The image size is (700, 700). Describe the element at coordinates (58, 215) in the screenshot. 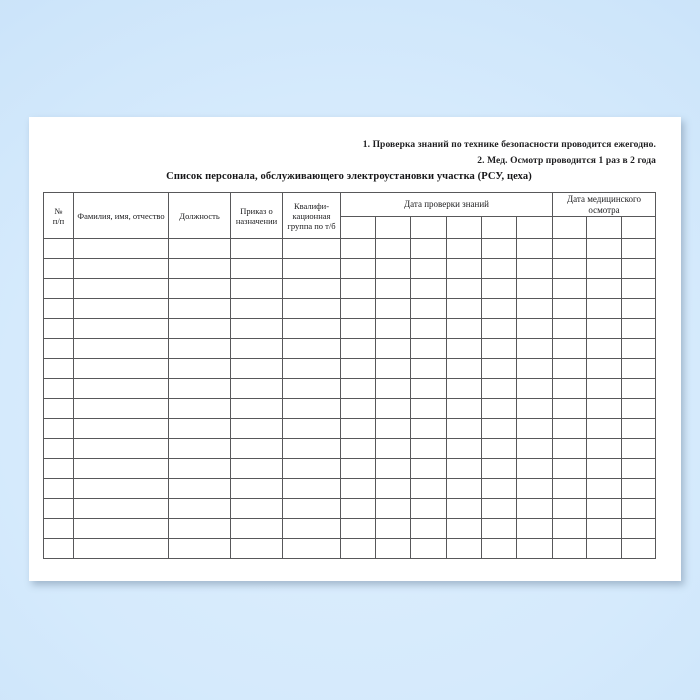

I see `header-cell-npp: № п/п` at that location.